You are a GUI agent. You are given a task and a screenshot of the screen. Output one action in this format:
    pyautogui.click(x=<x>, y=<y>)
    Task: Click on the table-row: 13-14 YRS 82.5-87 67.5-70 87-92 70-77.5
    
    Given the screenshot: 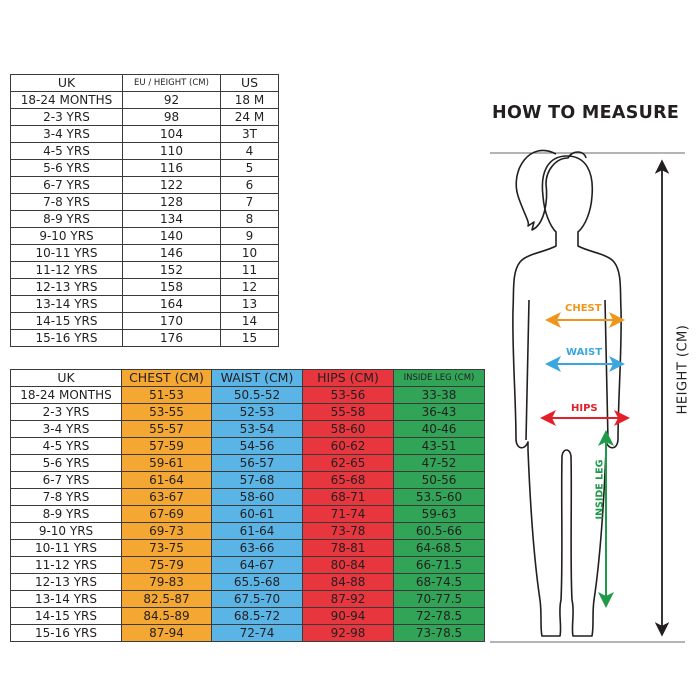 What is the action you would take?
    pyautogui.click(x=247, y=599)
    